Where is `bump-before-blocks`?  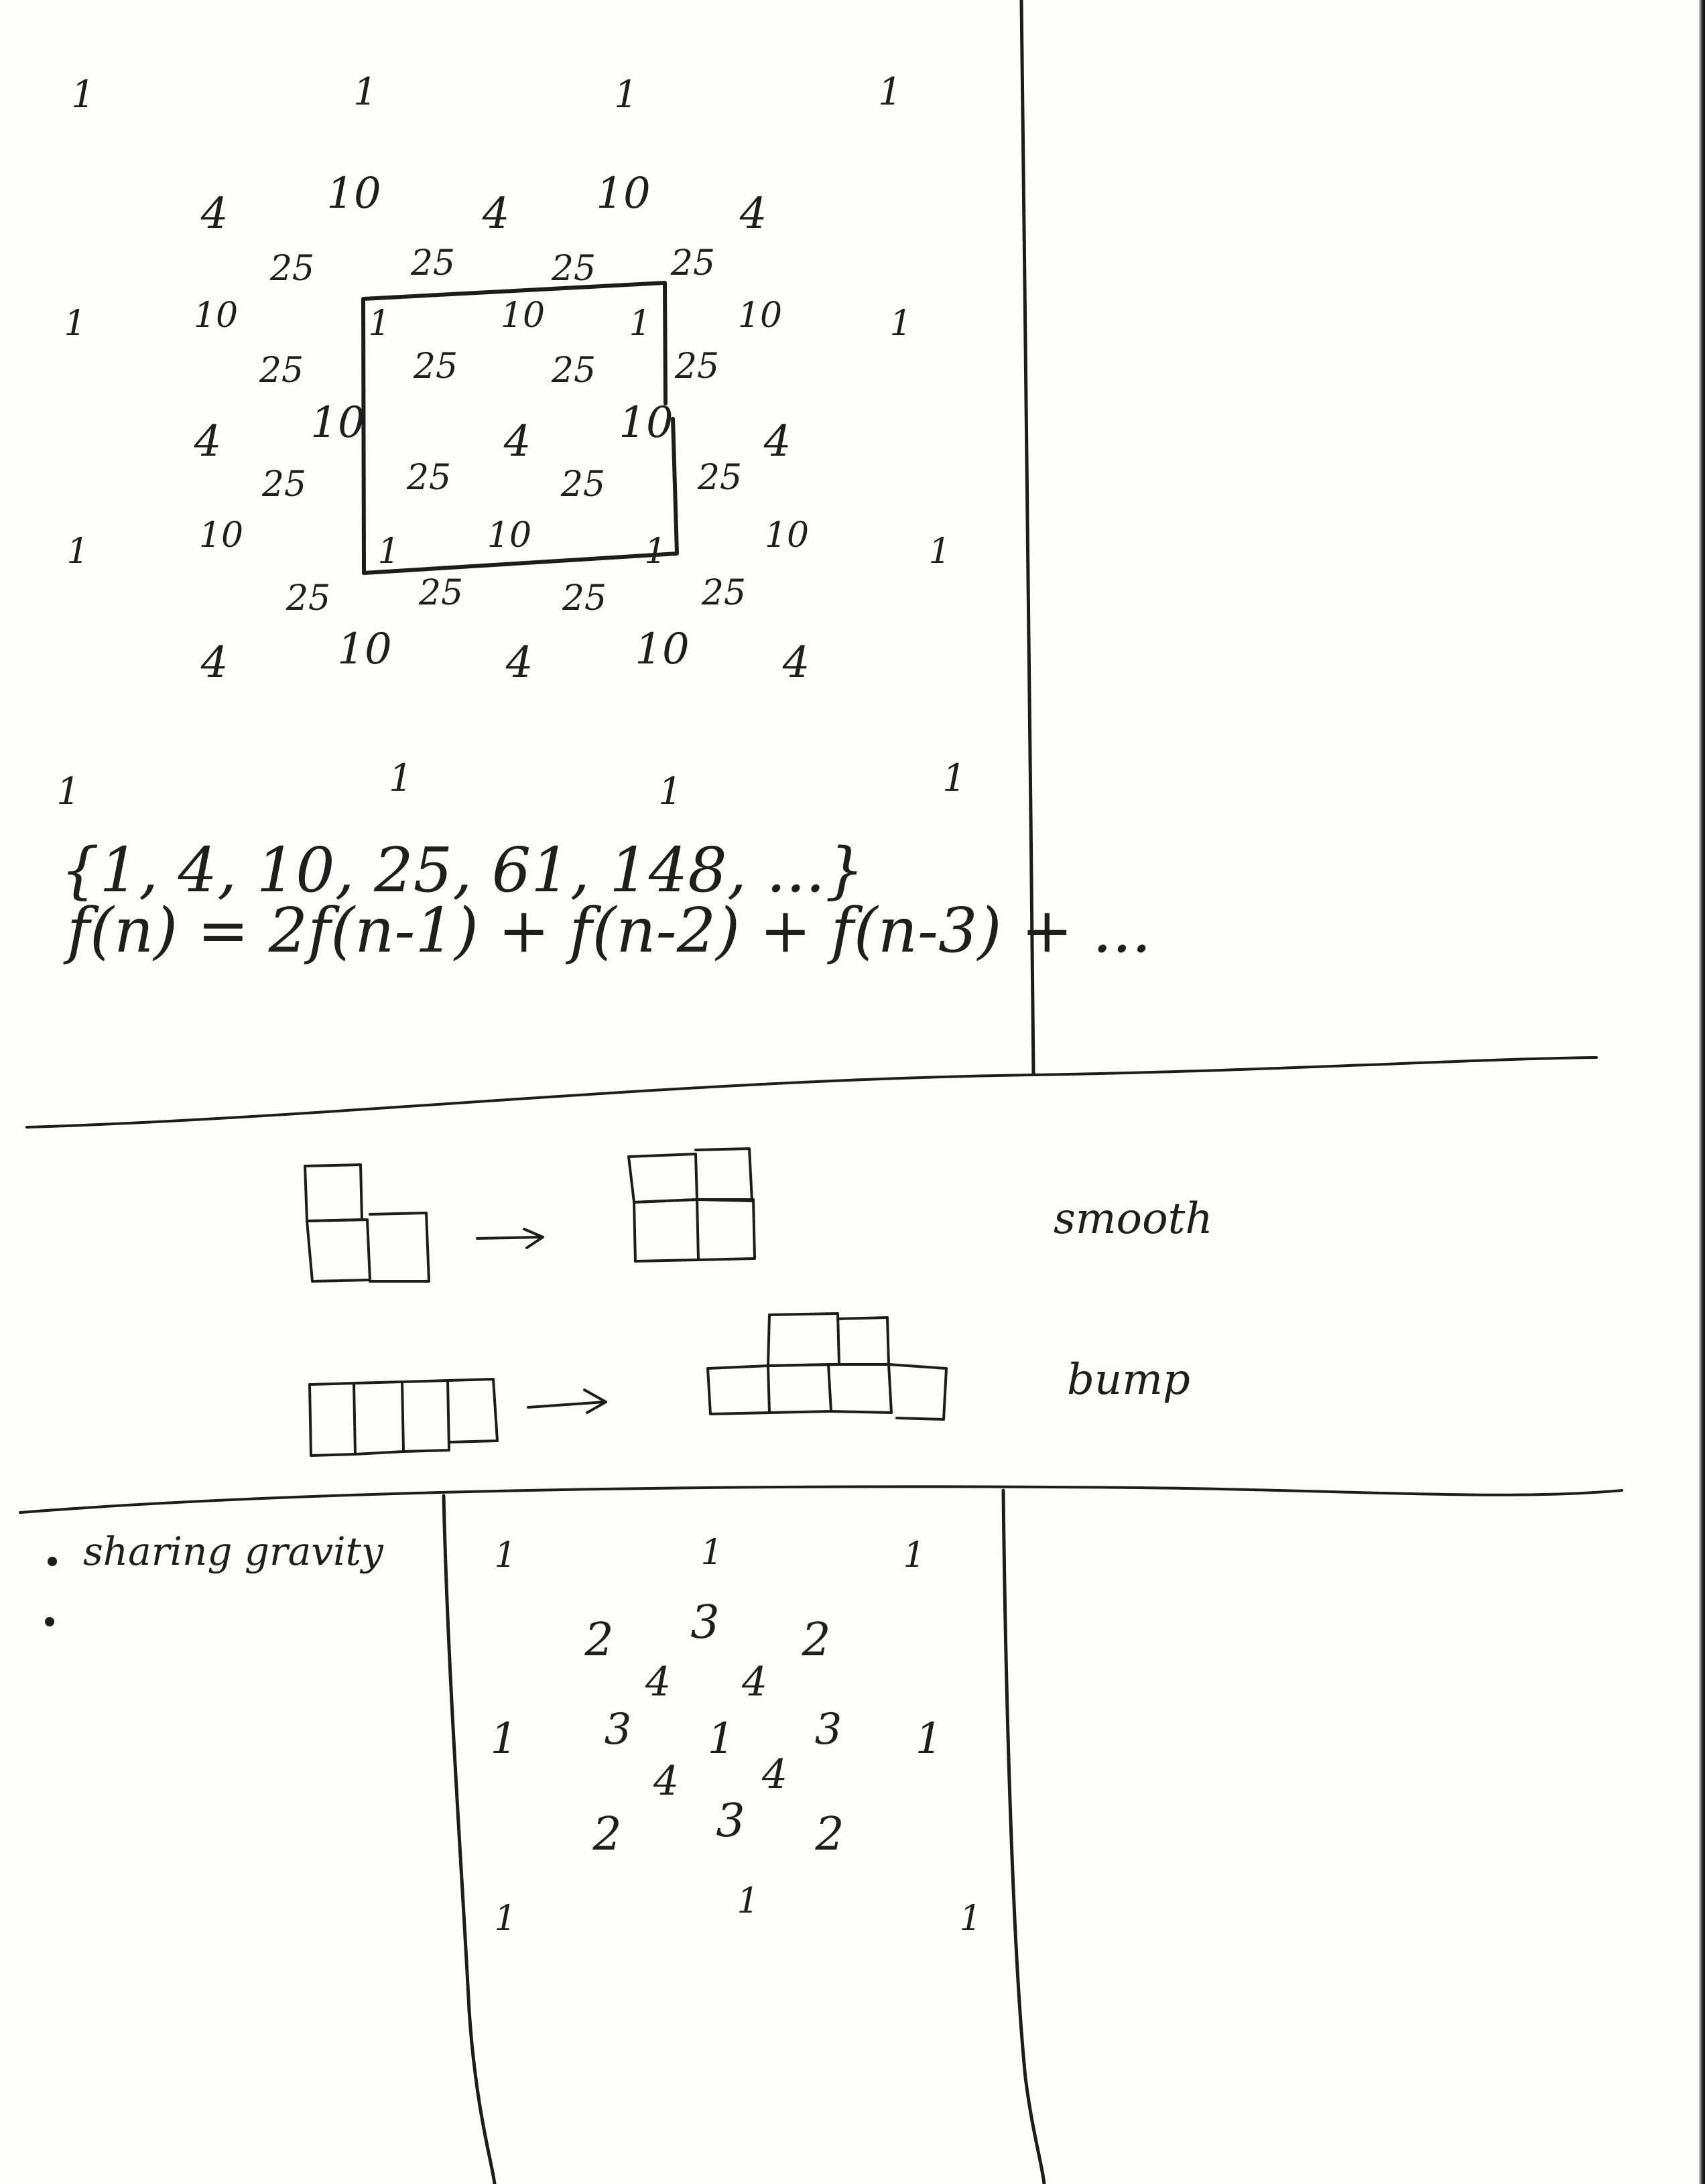
bump-before-blocks is located at coordinates (403, 1417).